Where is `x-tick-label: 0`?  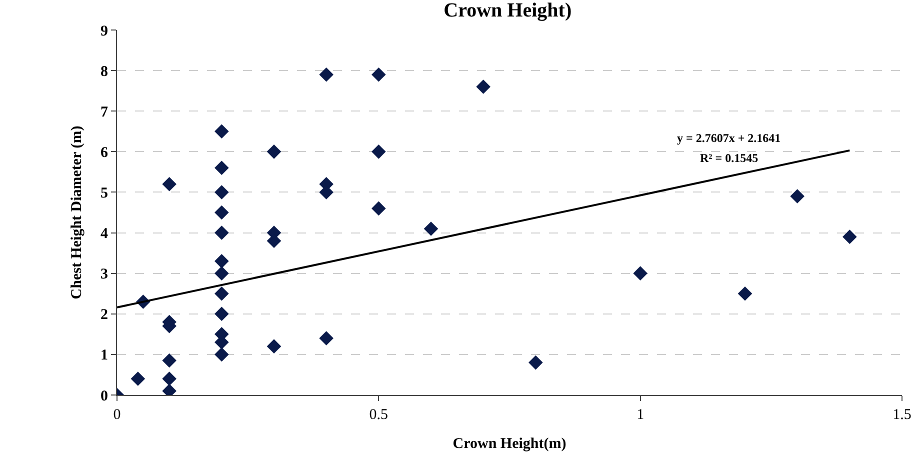 x-tick-label: 0 is located at coordinates (117, 415).